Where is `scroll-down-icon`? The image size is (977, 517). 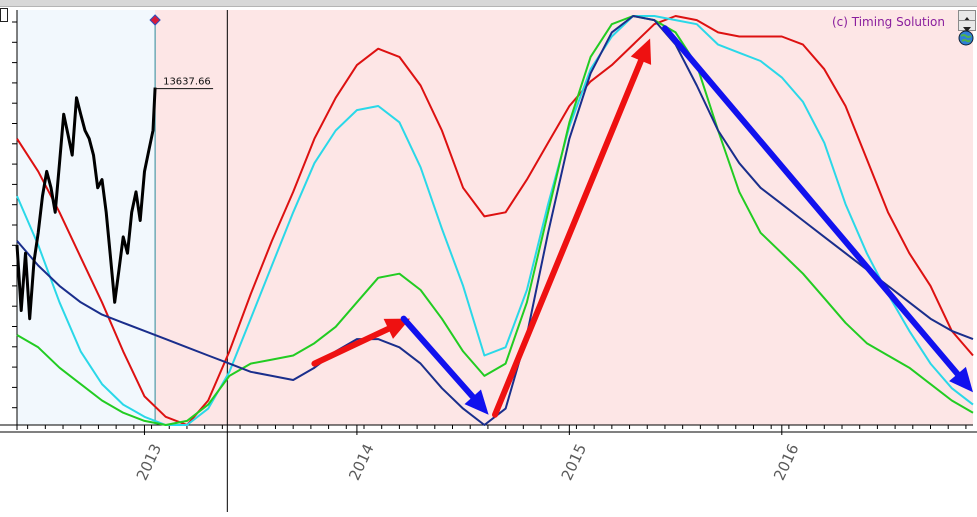
scroll-down-icon is located at coordinates (967, 29).